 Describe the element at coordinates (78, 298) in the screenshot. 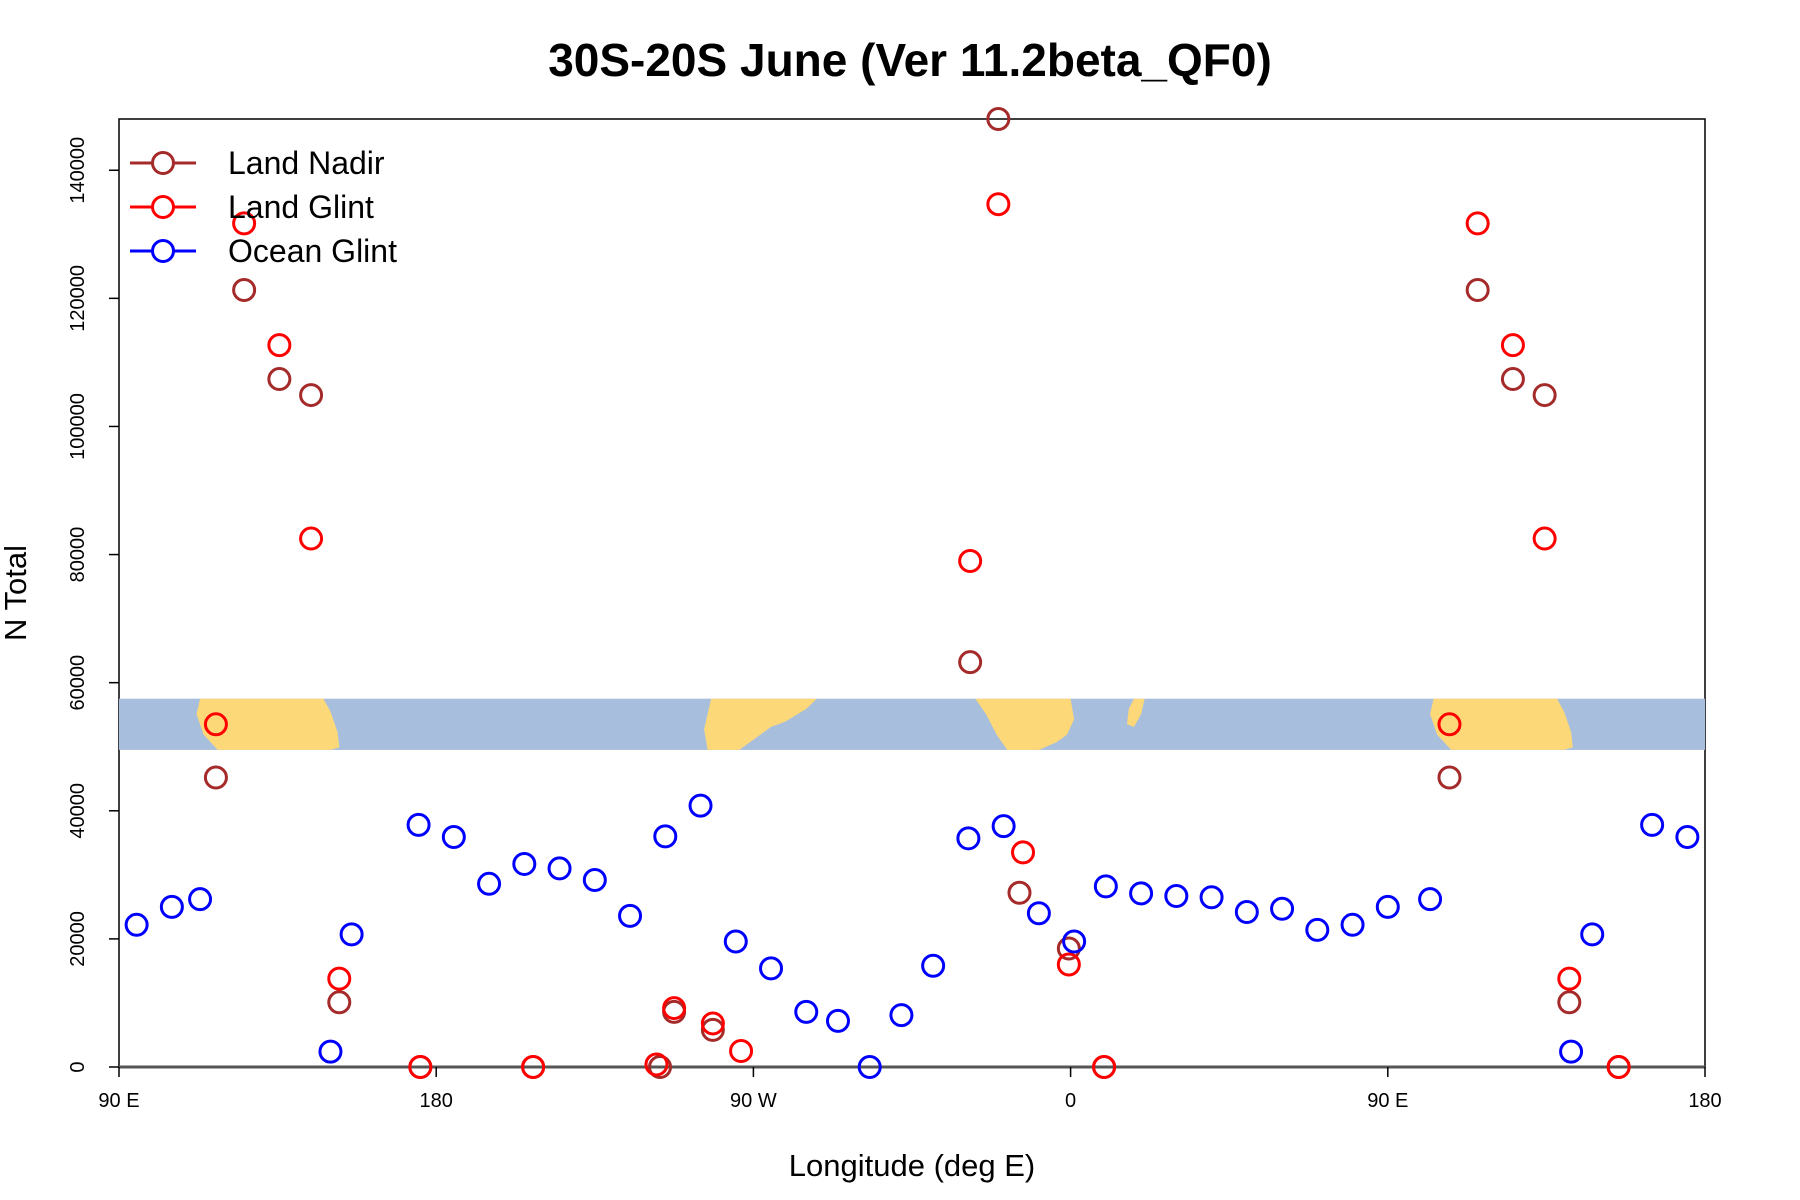

I see `y-tick-label: 120000` at that location.